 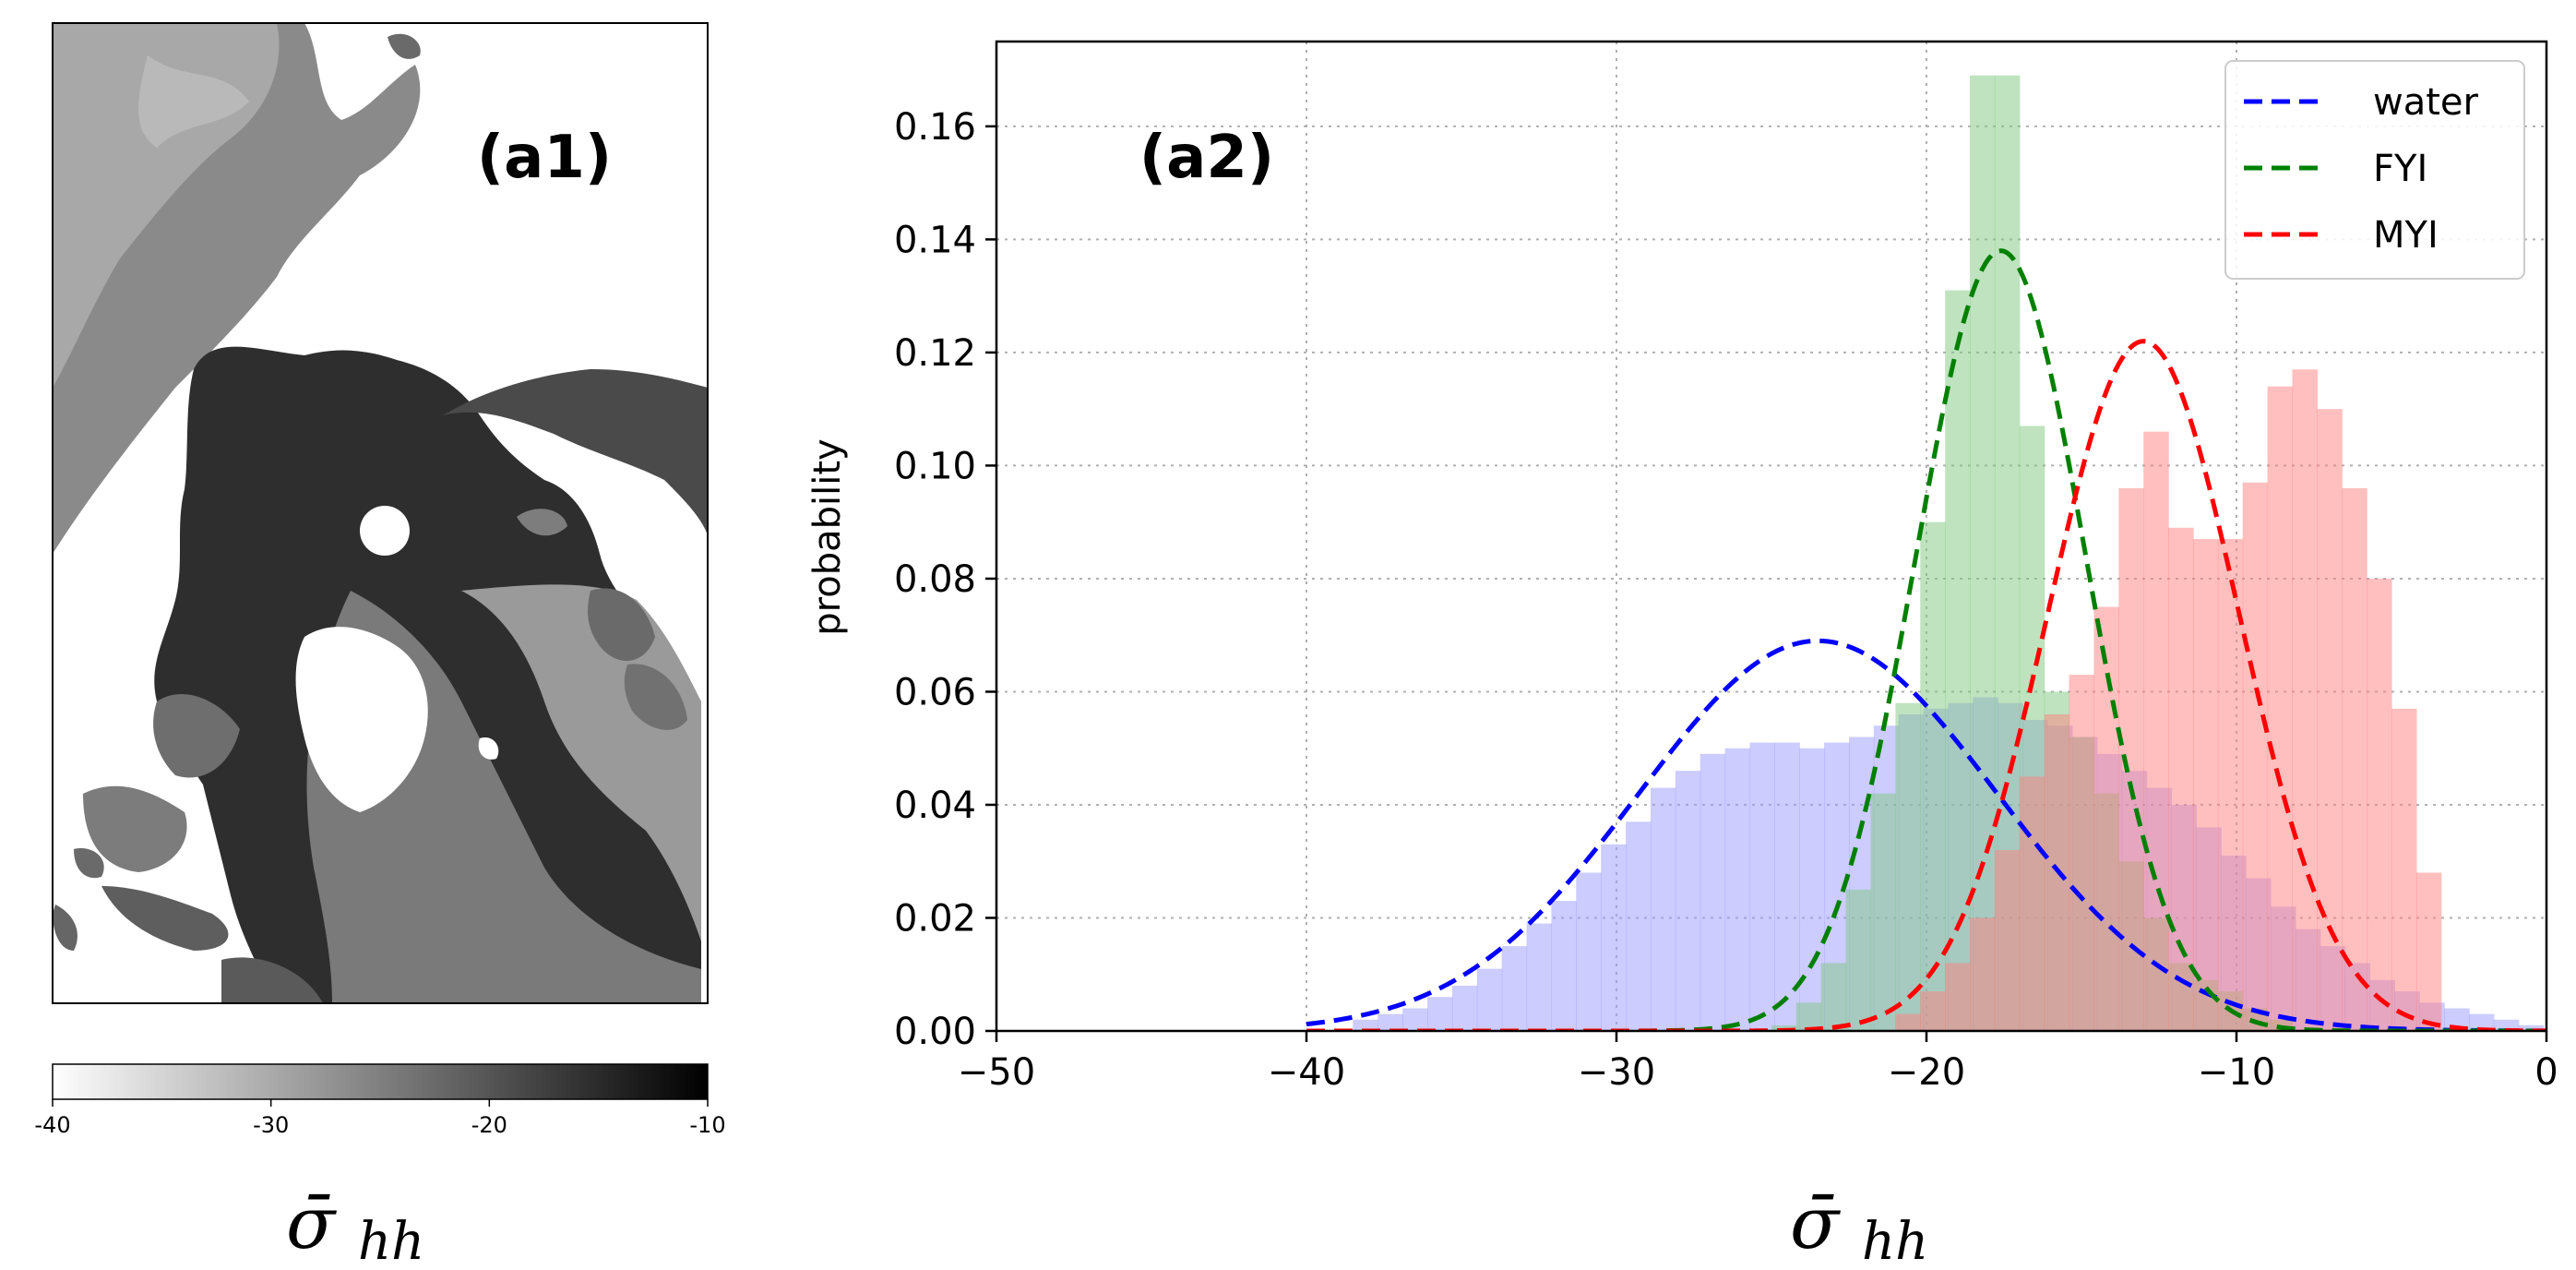 I want to click on legend-box, so click(x=2375, y=170).